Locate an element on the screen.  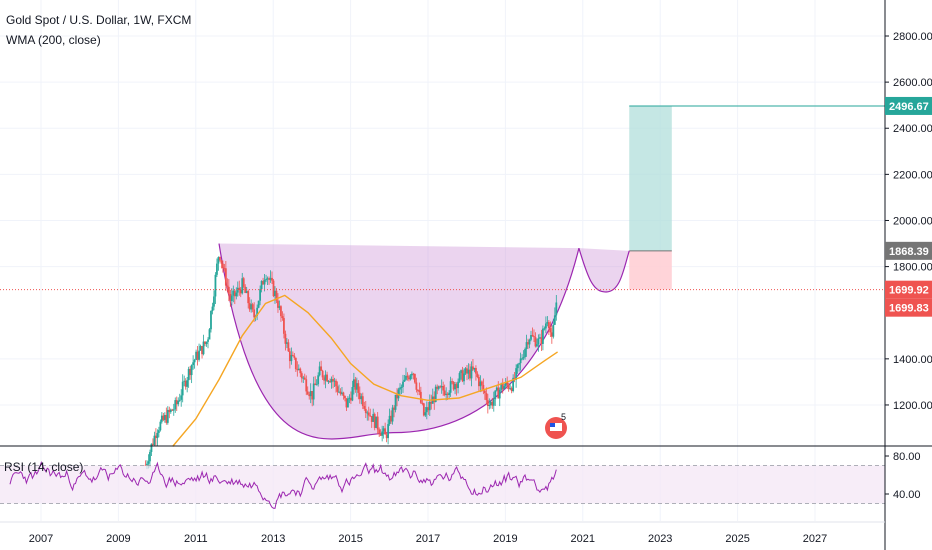
wma-line is located at coordinates (365, 370).